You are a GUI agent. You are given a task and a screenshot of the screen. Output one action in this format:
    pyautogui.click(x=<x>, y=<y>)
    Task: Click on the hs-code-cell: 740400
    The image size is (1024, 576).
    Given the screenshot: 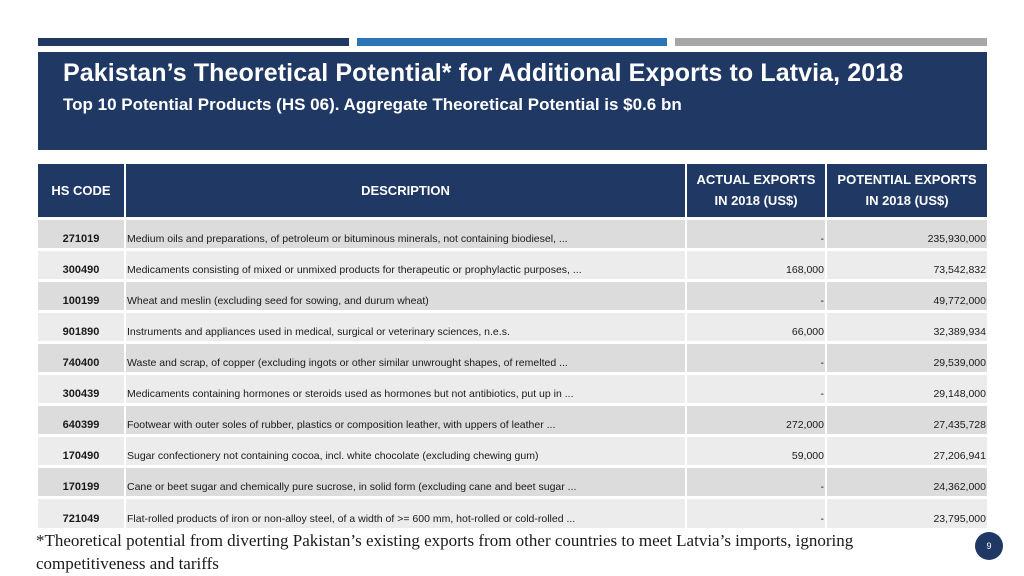 What is the action you would take?
    pyautogui.click(x=82, y=356)
    